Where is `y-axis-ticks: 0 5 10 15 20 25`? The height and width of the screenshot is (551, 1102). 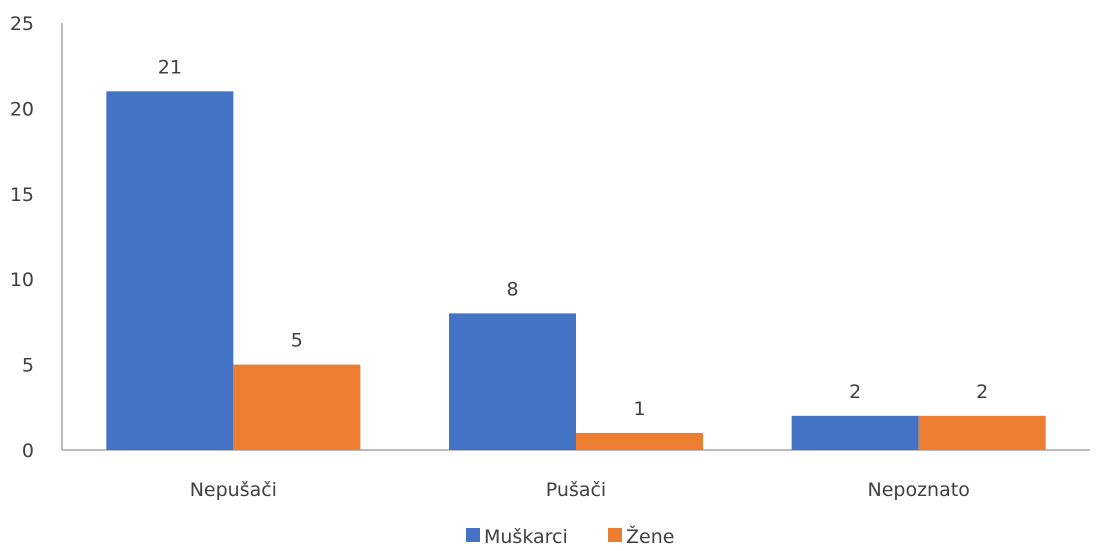 y-axis-ticks: 0 5 10 15 20 25 is located at coordinates (22, 237).